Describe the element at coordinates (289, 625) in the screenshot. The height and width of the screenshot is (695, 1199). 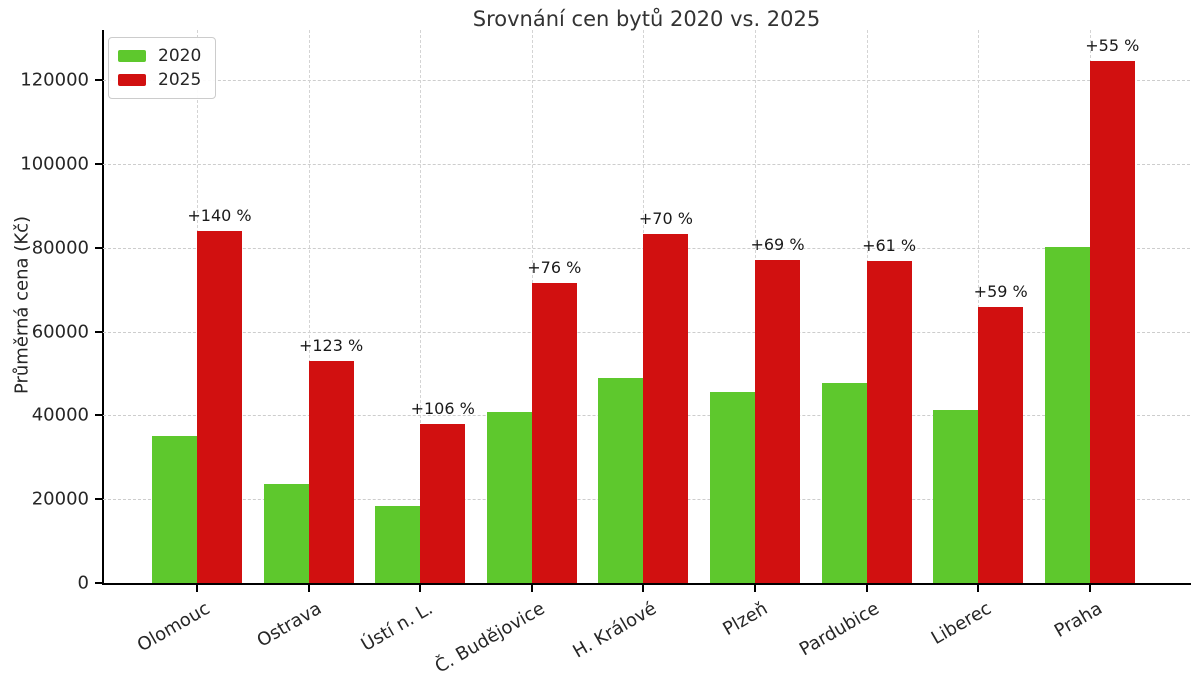
I see `x-tick-label: Ostrava` at that location.